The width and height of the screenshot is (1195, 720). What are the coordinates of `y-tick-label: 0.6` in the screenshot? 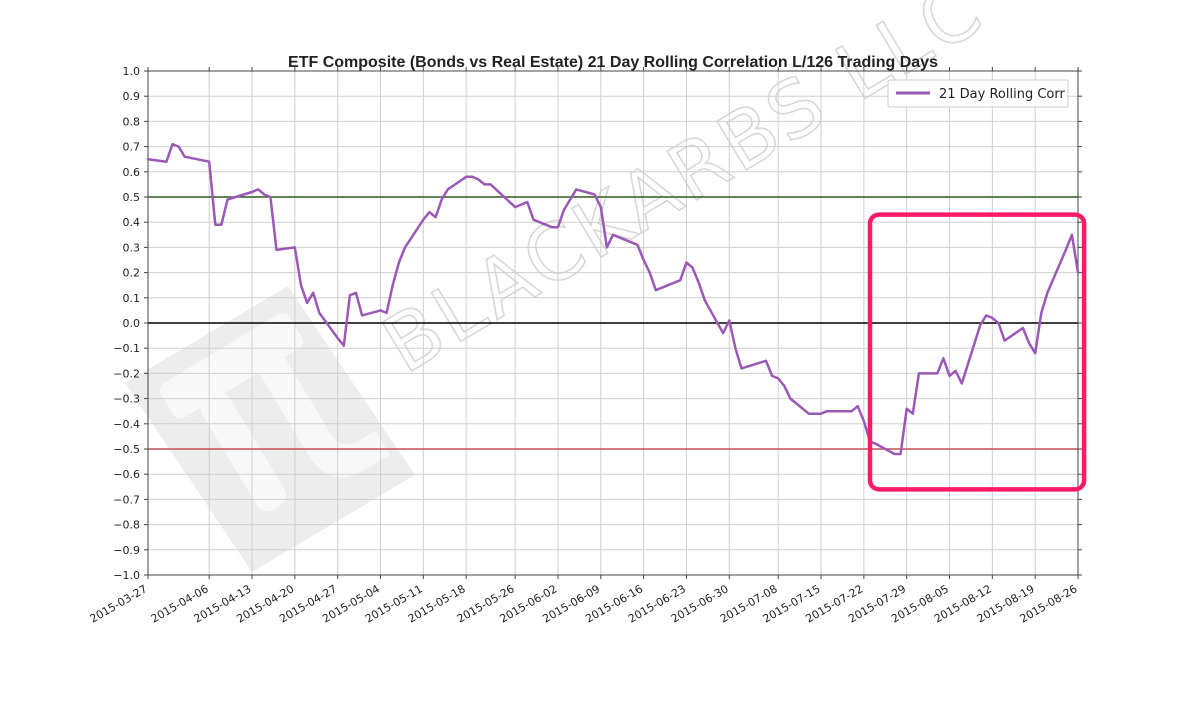 It's located at (132, 172).